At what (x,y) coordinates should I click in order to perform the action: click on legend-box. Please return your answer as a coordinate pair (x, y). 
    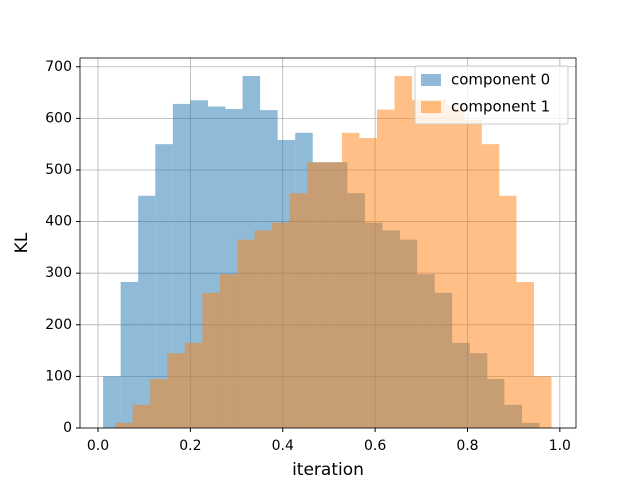
    Looking at the image, I should click on (491, 95).